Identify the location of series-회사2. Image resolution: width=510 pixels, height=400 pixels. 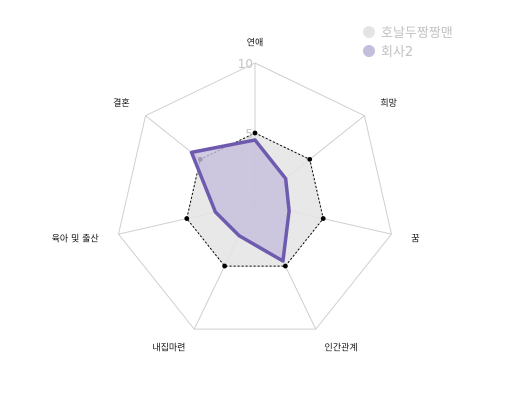
(240, 200).